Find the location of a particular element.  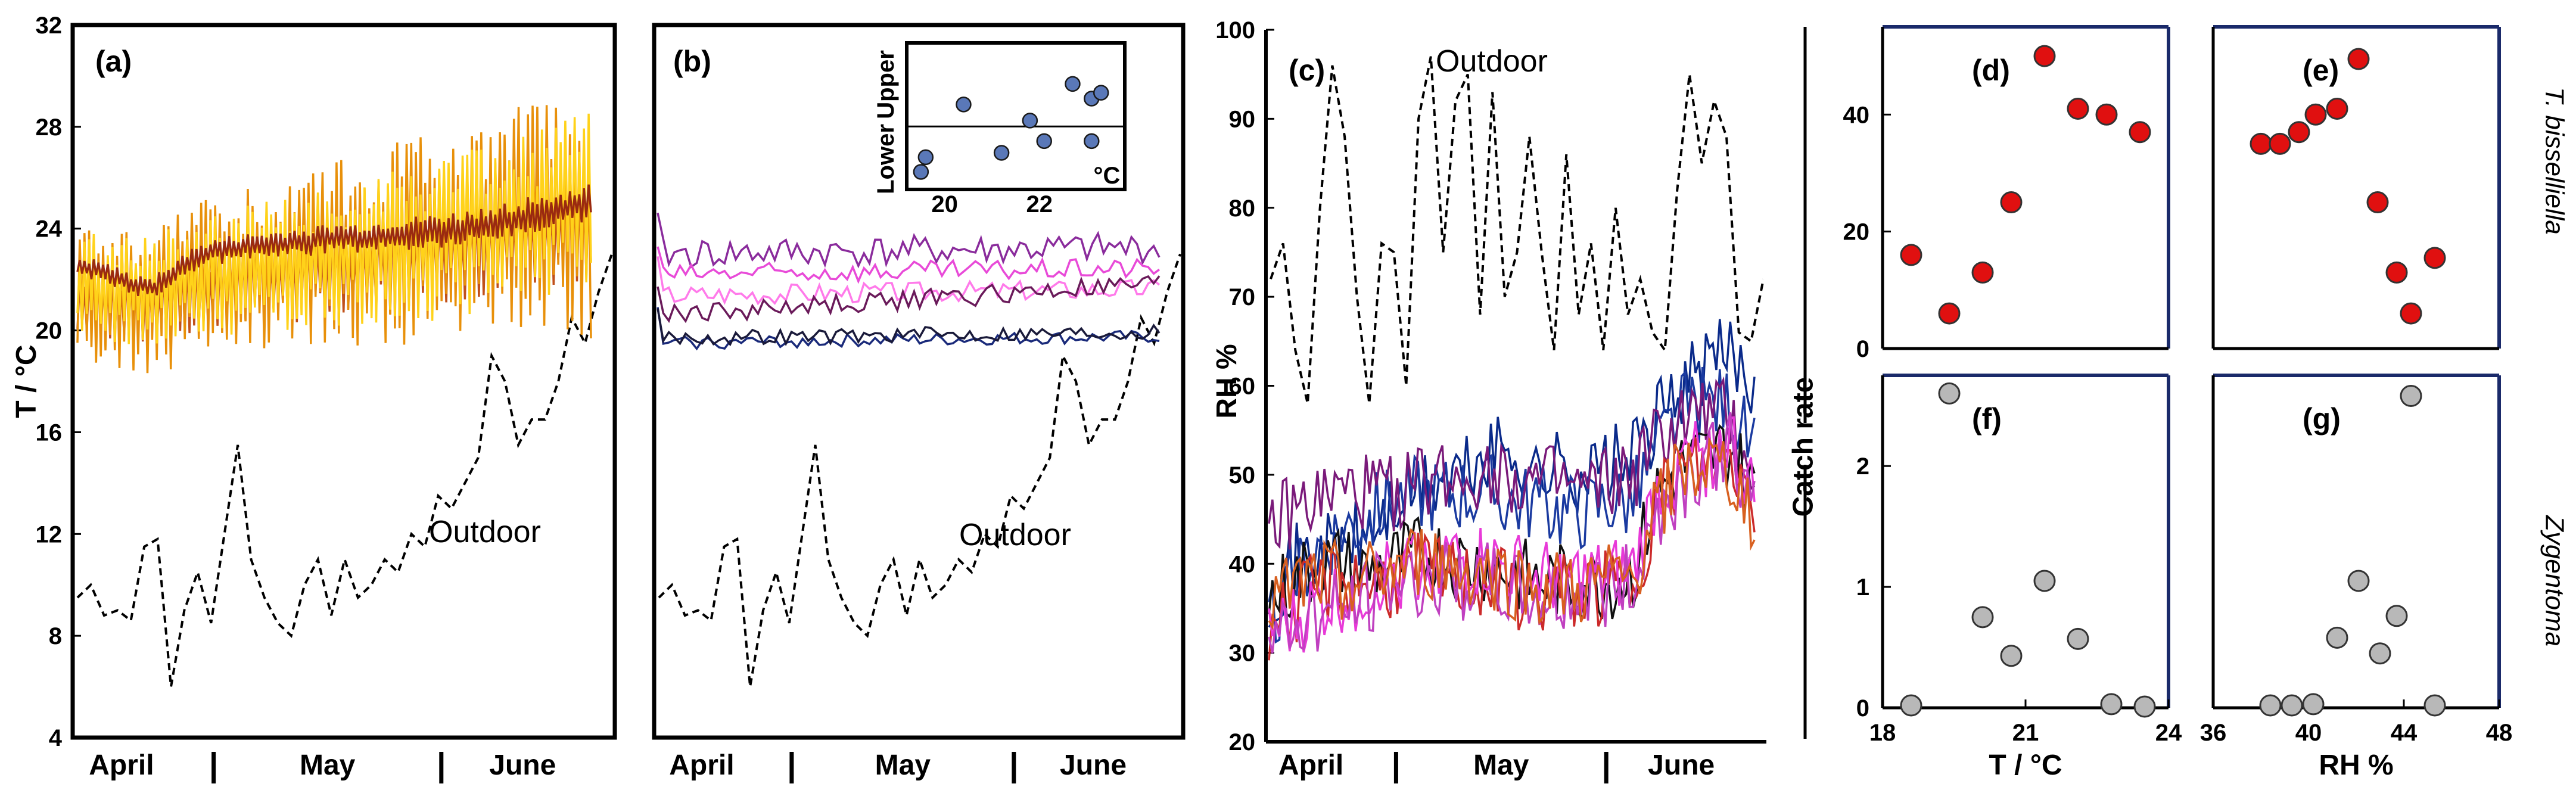

y-tick-label-d-1: 20 is located at coordinates (1856, 232).